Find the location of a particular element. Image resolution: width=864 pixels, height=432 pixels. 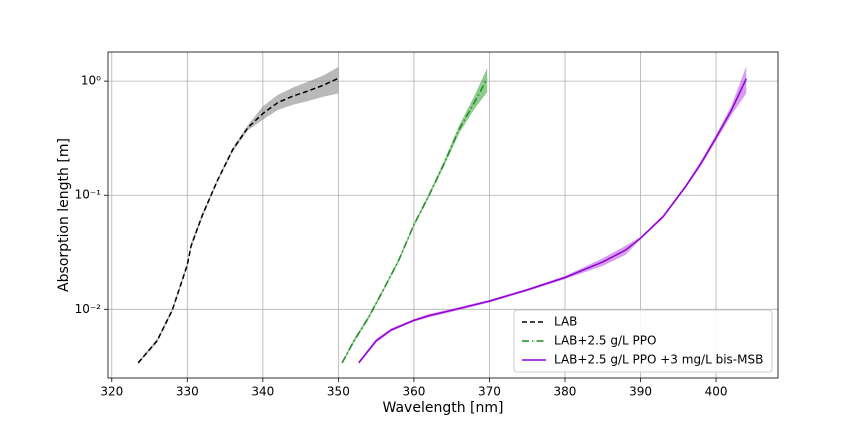

series-line is located at coordinates (414, 221).